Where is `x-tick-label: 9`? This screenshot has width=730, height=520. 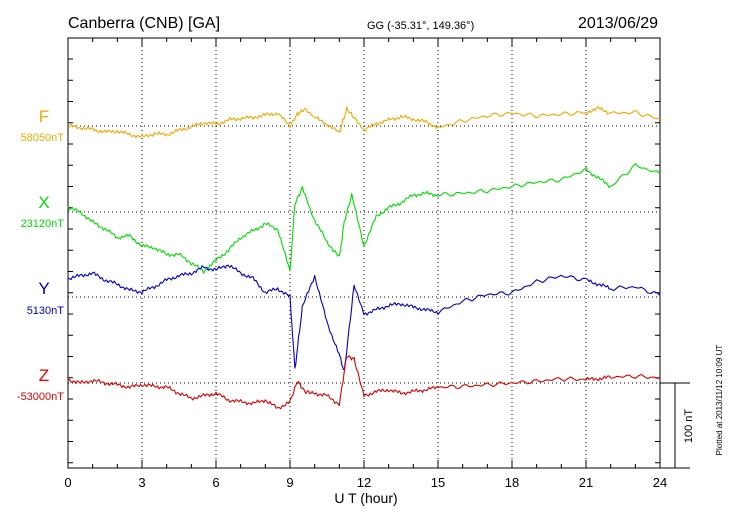 x-tick-label: 9 is located at coordinates (289, 482).